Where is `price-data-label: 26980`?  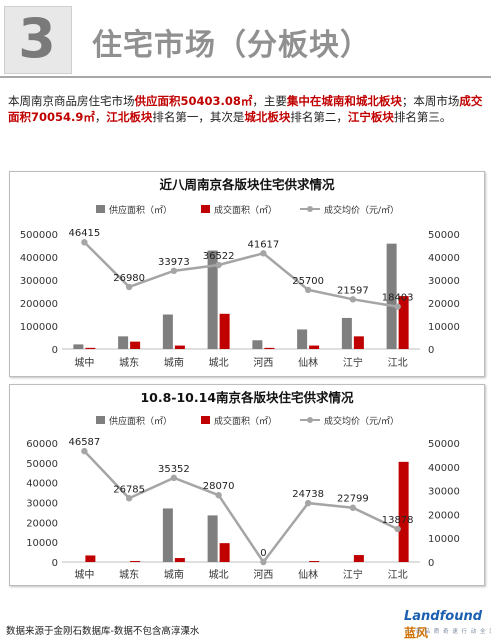 price-data-label: 26980 is located at coordinates (129, 278).